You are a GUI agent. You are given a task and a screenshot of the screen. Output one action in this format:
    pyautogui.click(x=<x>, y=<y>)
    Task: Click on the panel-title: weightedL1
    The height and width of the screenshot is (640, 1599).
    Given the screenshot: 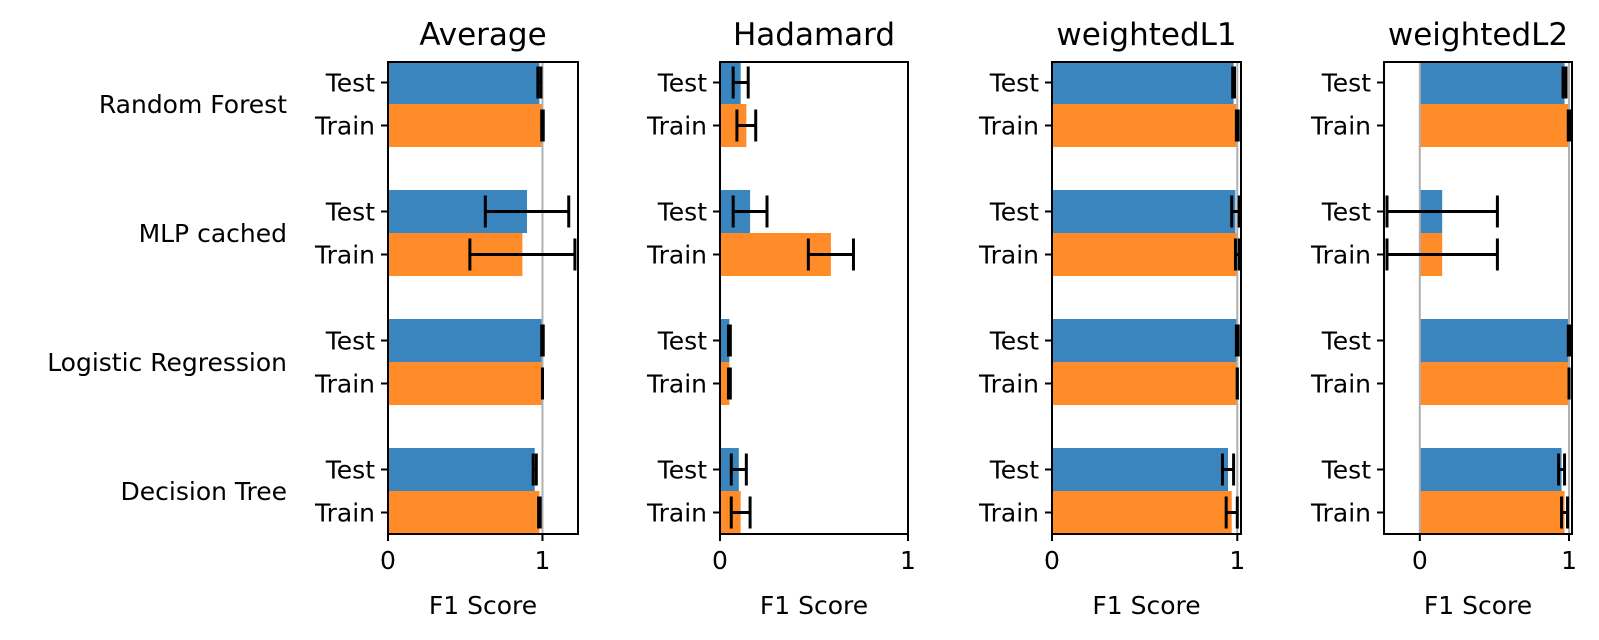 What is the action you would take?
    pyautogui.click(x=1146, y=35)
    